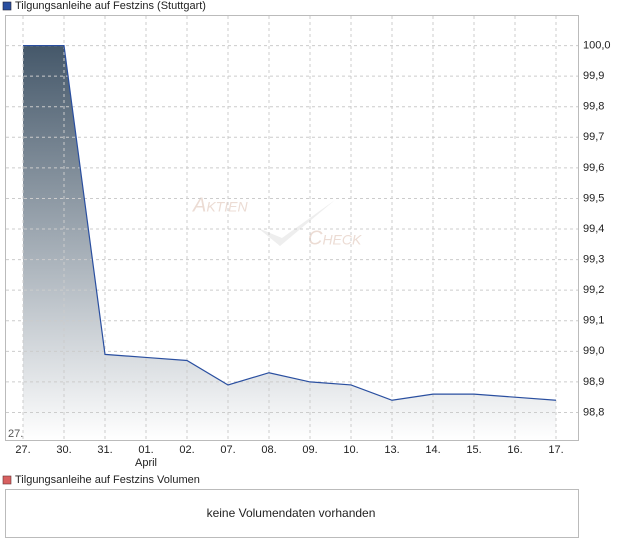  I want to click on y-tick-label: 99,9, so click(593, 76).